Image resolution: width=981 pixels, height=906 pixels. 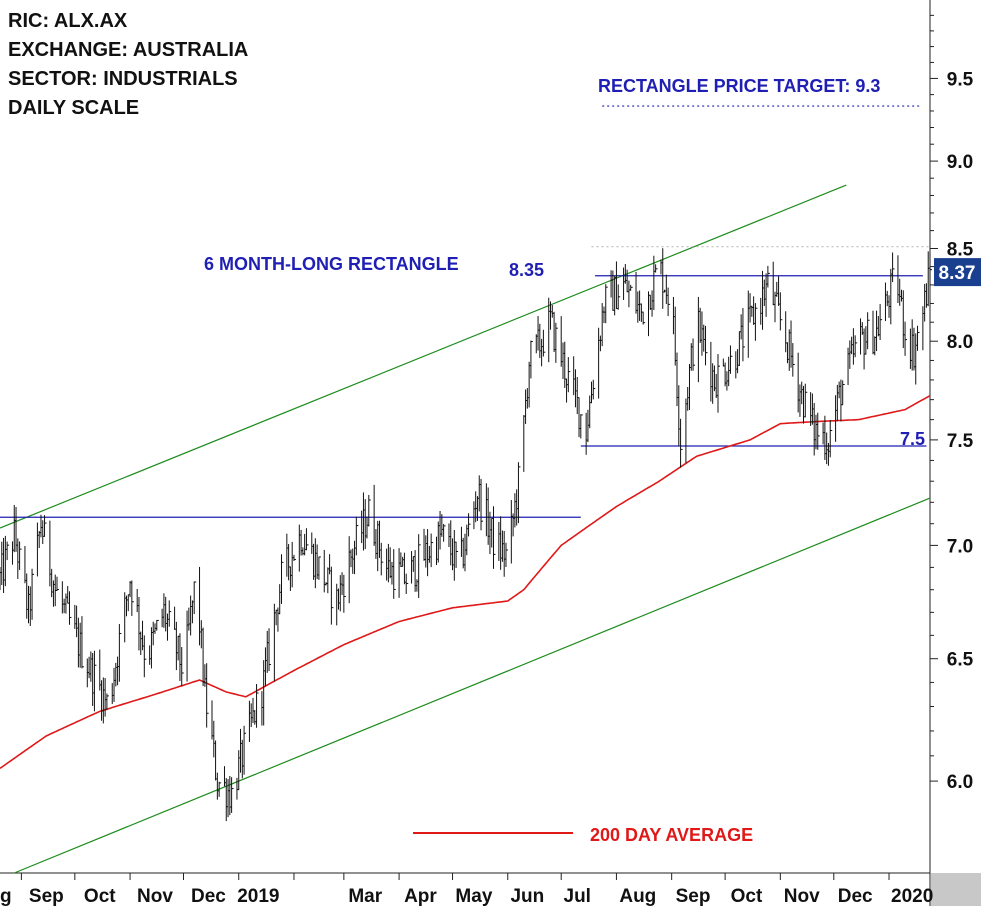 I want to click on x-tick-label: Sep, so click(x=693, y=896).